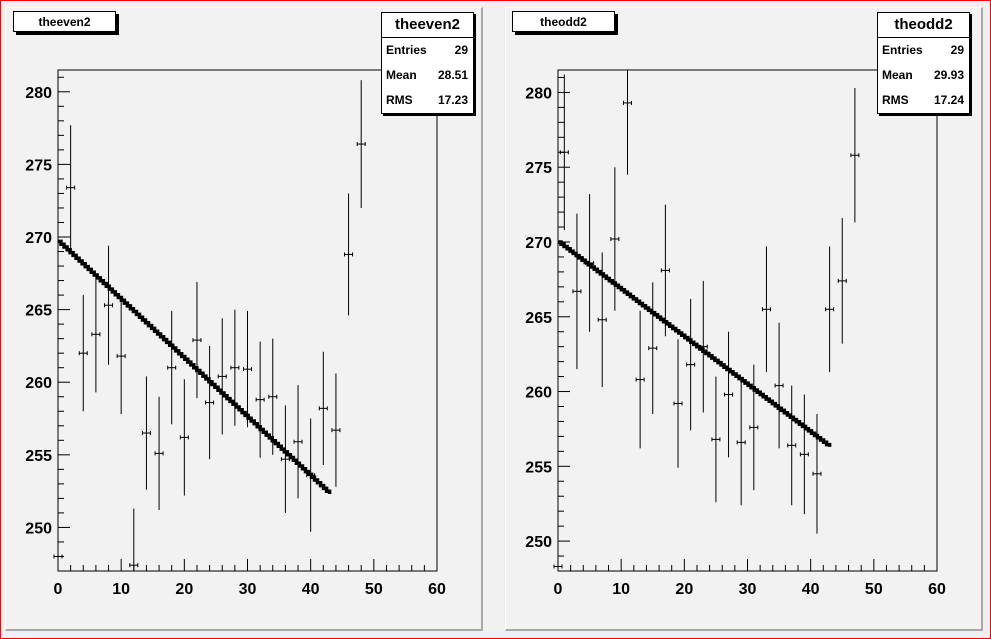 This screenshot has width=991, height=639. What do you see at coordinates (923, 75) in the screenshot?
I see `stats-row-mean: Mean 29.93` at bounding box center [923, 75].